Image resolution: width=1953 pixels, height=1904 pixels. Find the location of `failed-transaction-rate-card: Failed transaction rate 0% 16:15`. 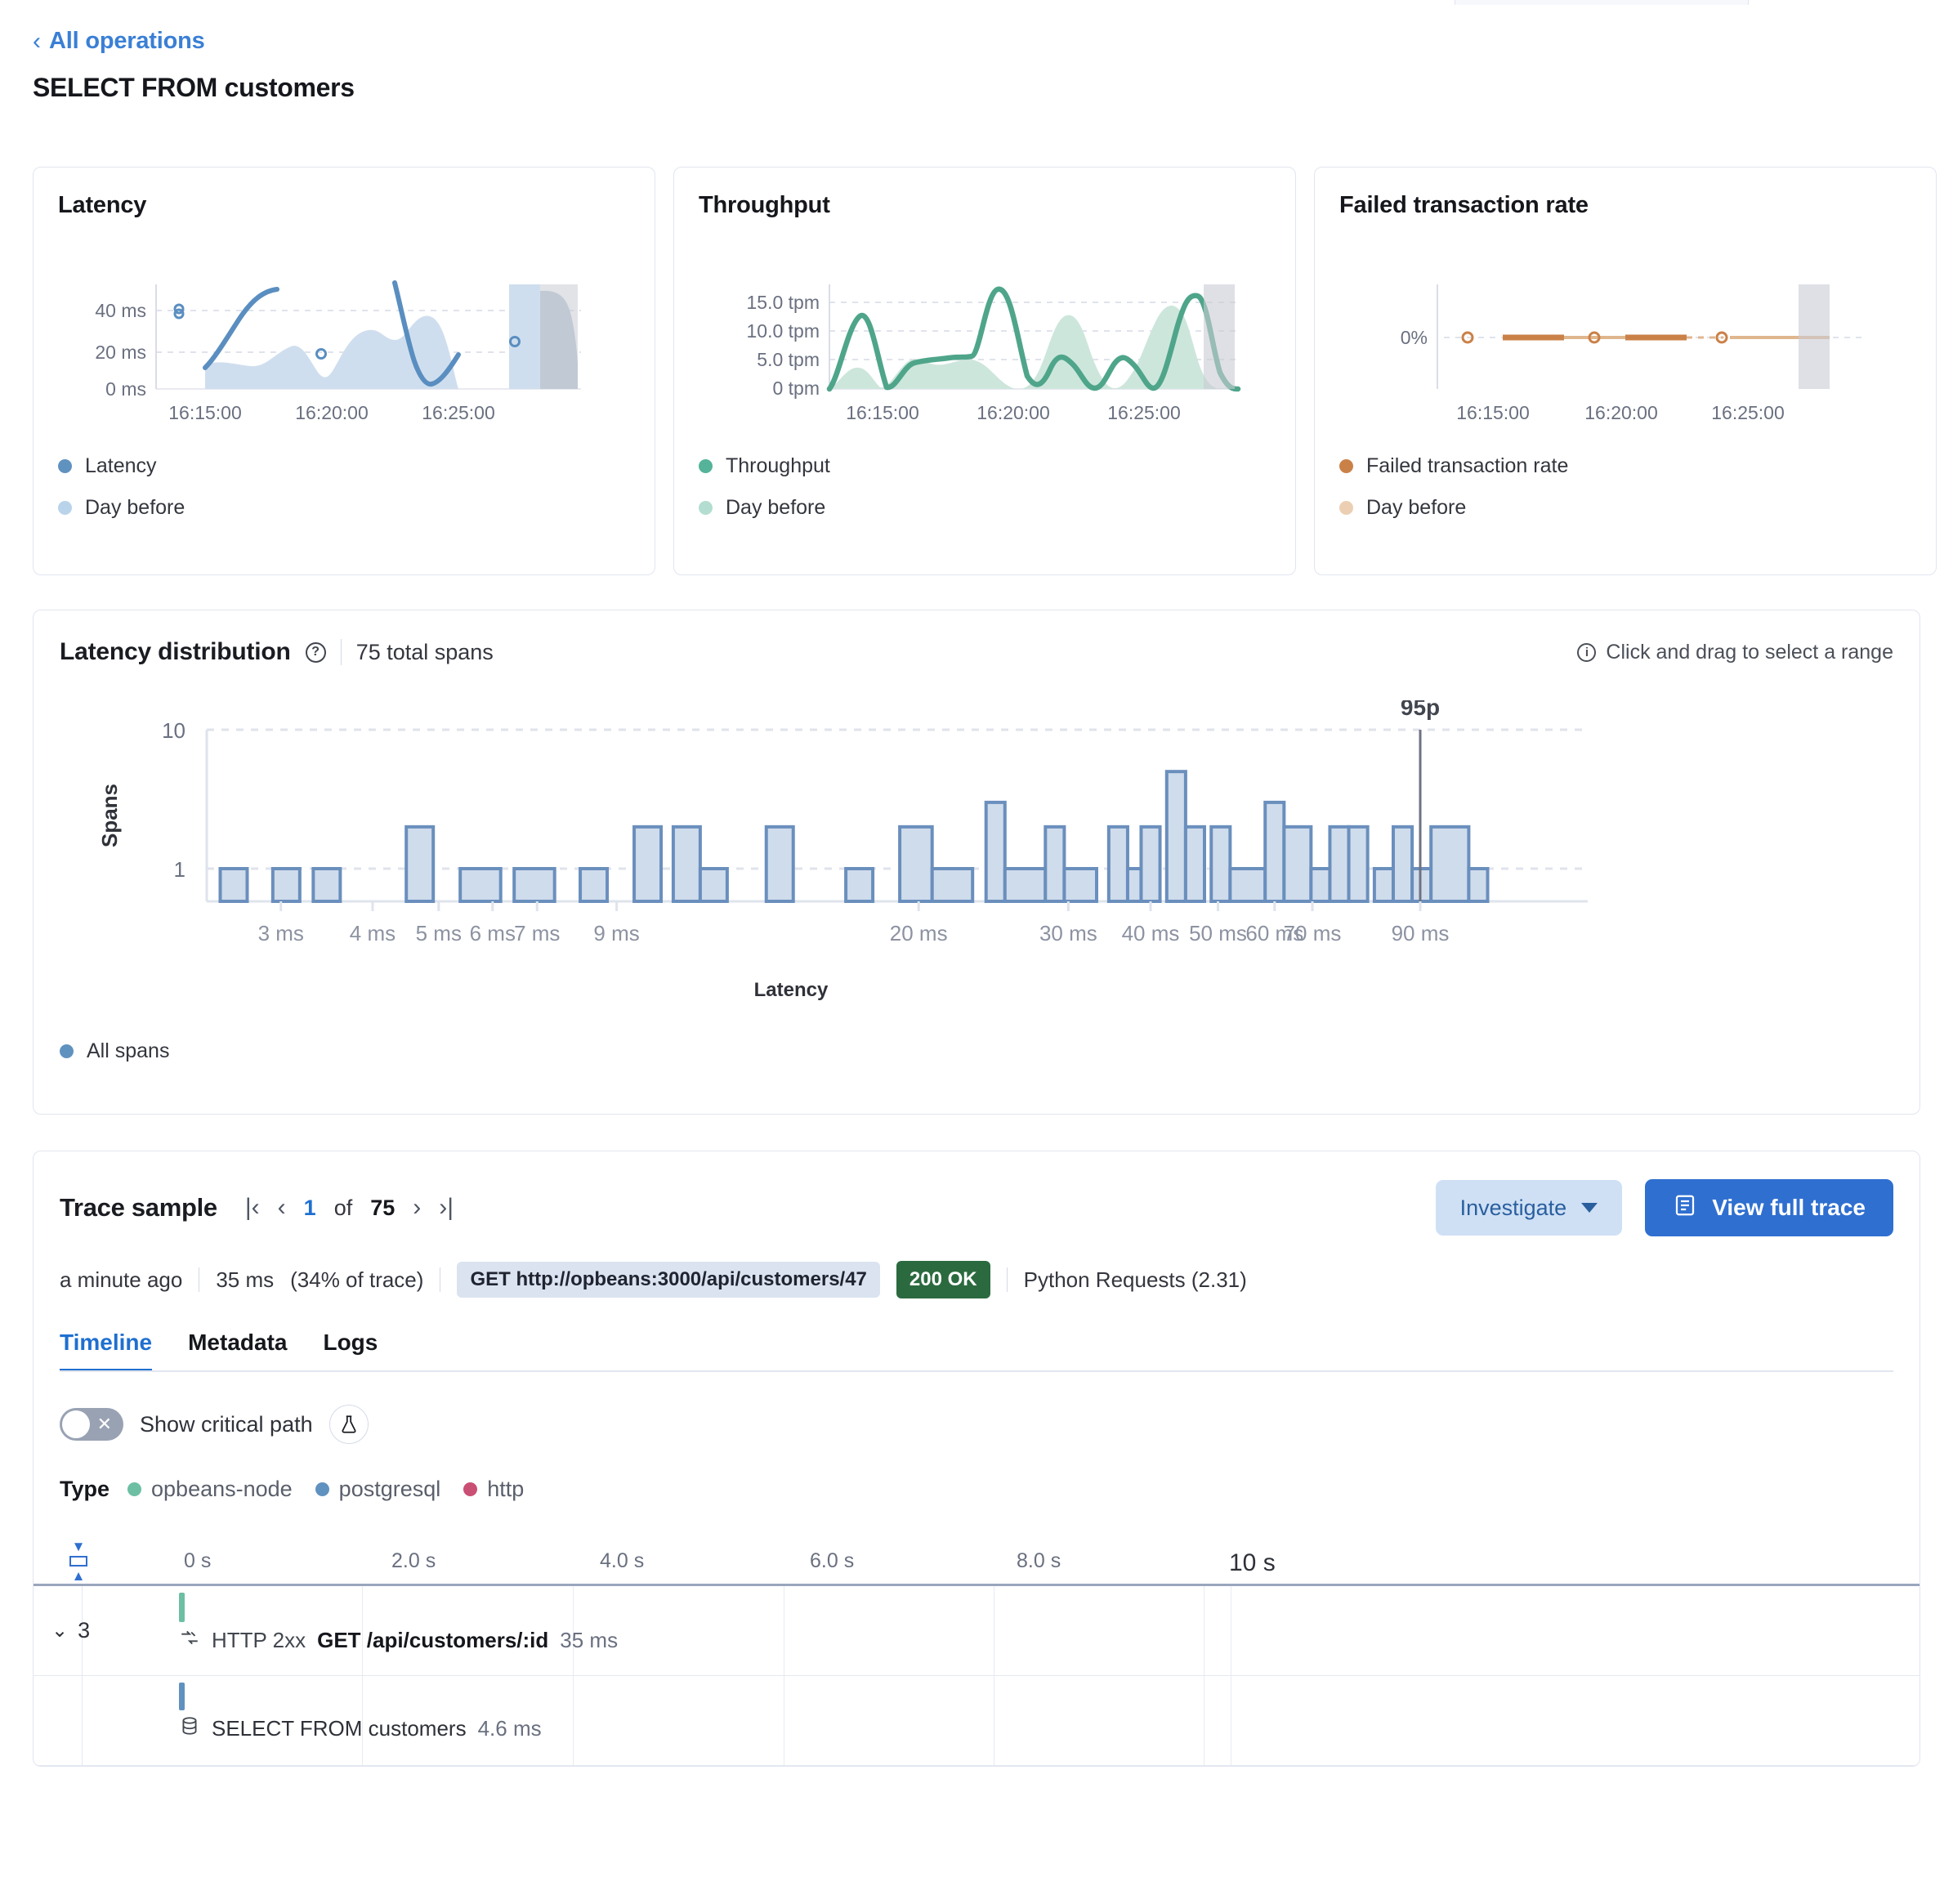

failed-transaction-rate-card: Failed transaction rate 0% 16:15 is located at coordinates (1625, 371).